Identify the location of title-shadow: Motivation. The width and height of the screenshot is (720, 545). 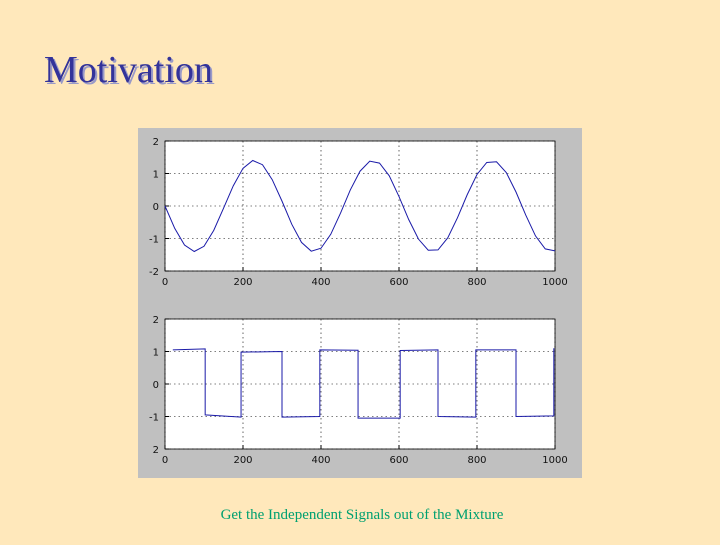
(130, 72).